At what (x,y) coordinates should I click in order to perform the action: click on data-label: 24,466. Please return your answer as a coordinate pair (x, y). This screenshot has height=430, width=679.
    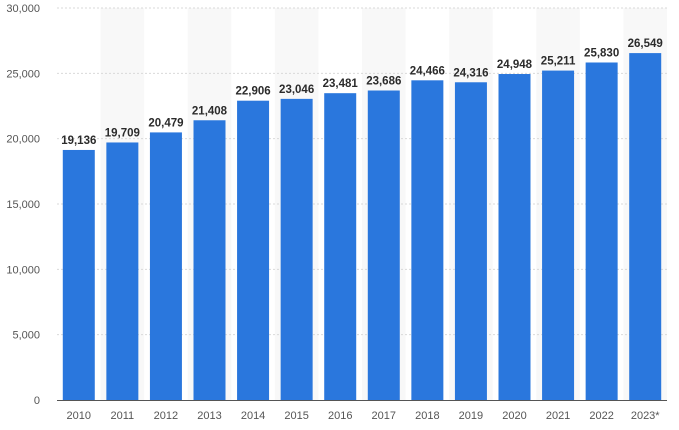
    Looking at the image, I should click on (427, 71).